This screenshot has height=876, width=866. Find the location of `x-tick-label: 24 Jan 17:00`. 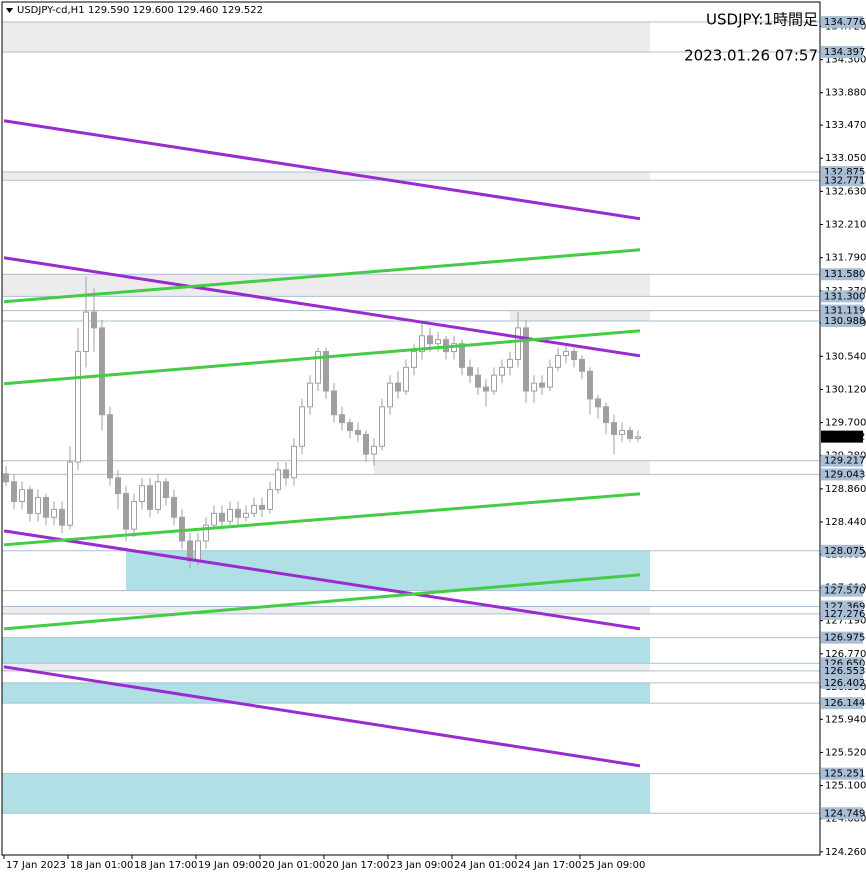

x-tick-label: 24 Jan 17:00 is located at coordinates (549, 865).